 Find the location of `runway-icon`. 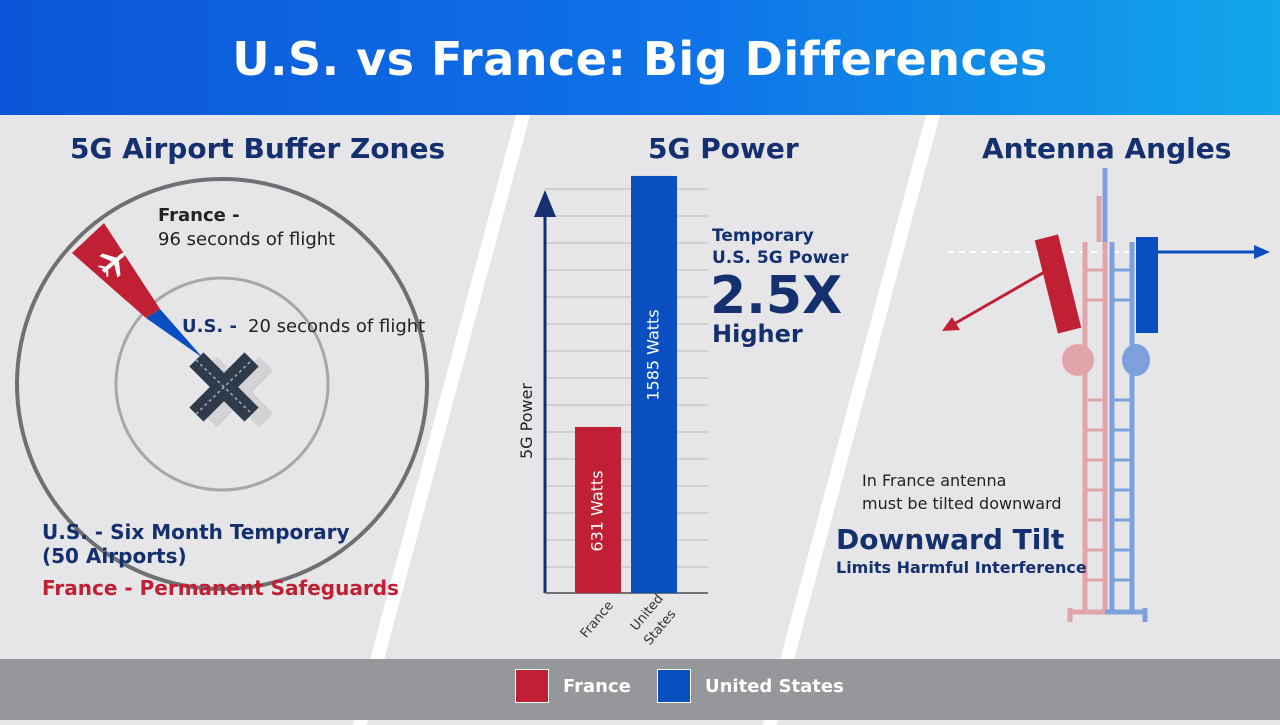

runway-icon is located at coordinates (224, 387).